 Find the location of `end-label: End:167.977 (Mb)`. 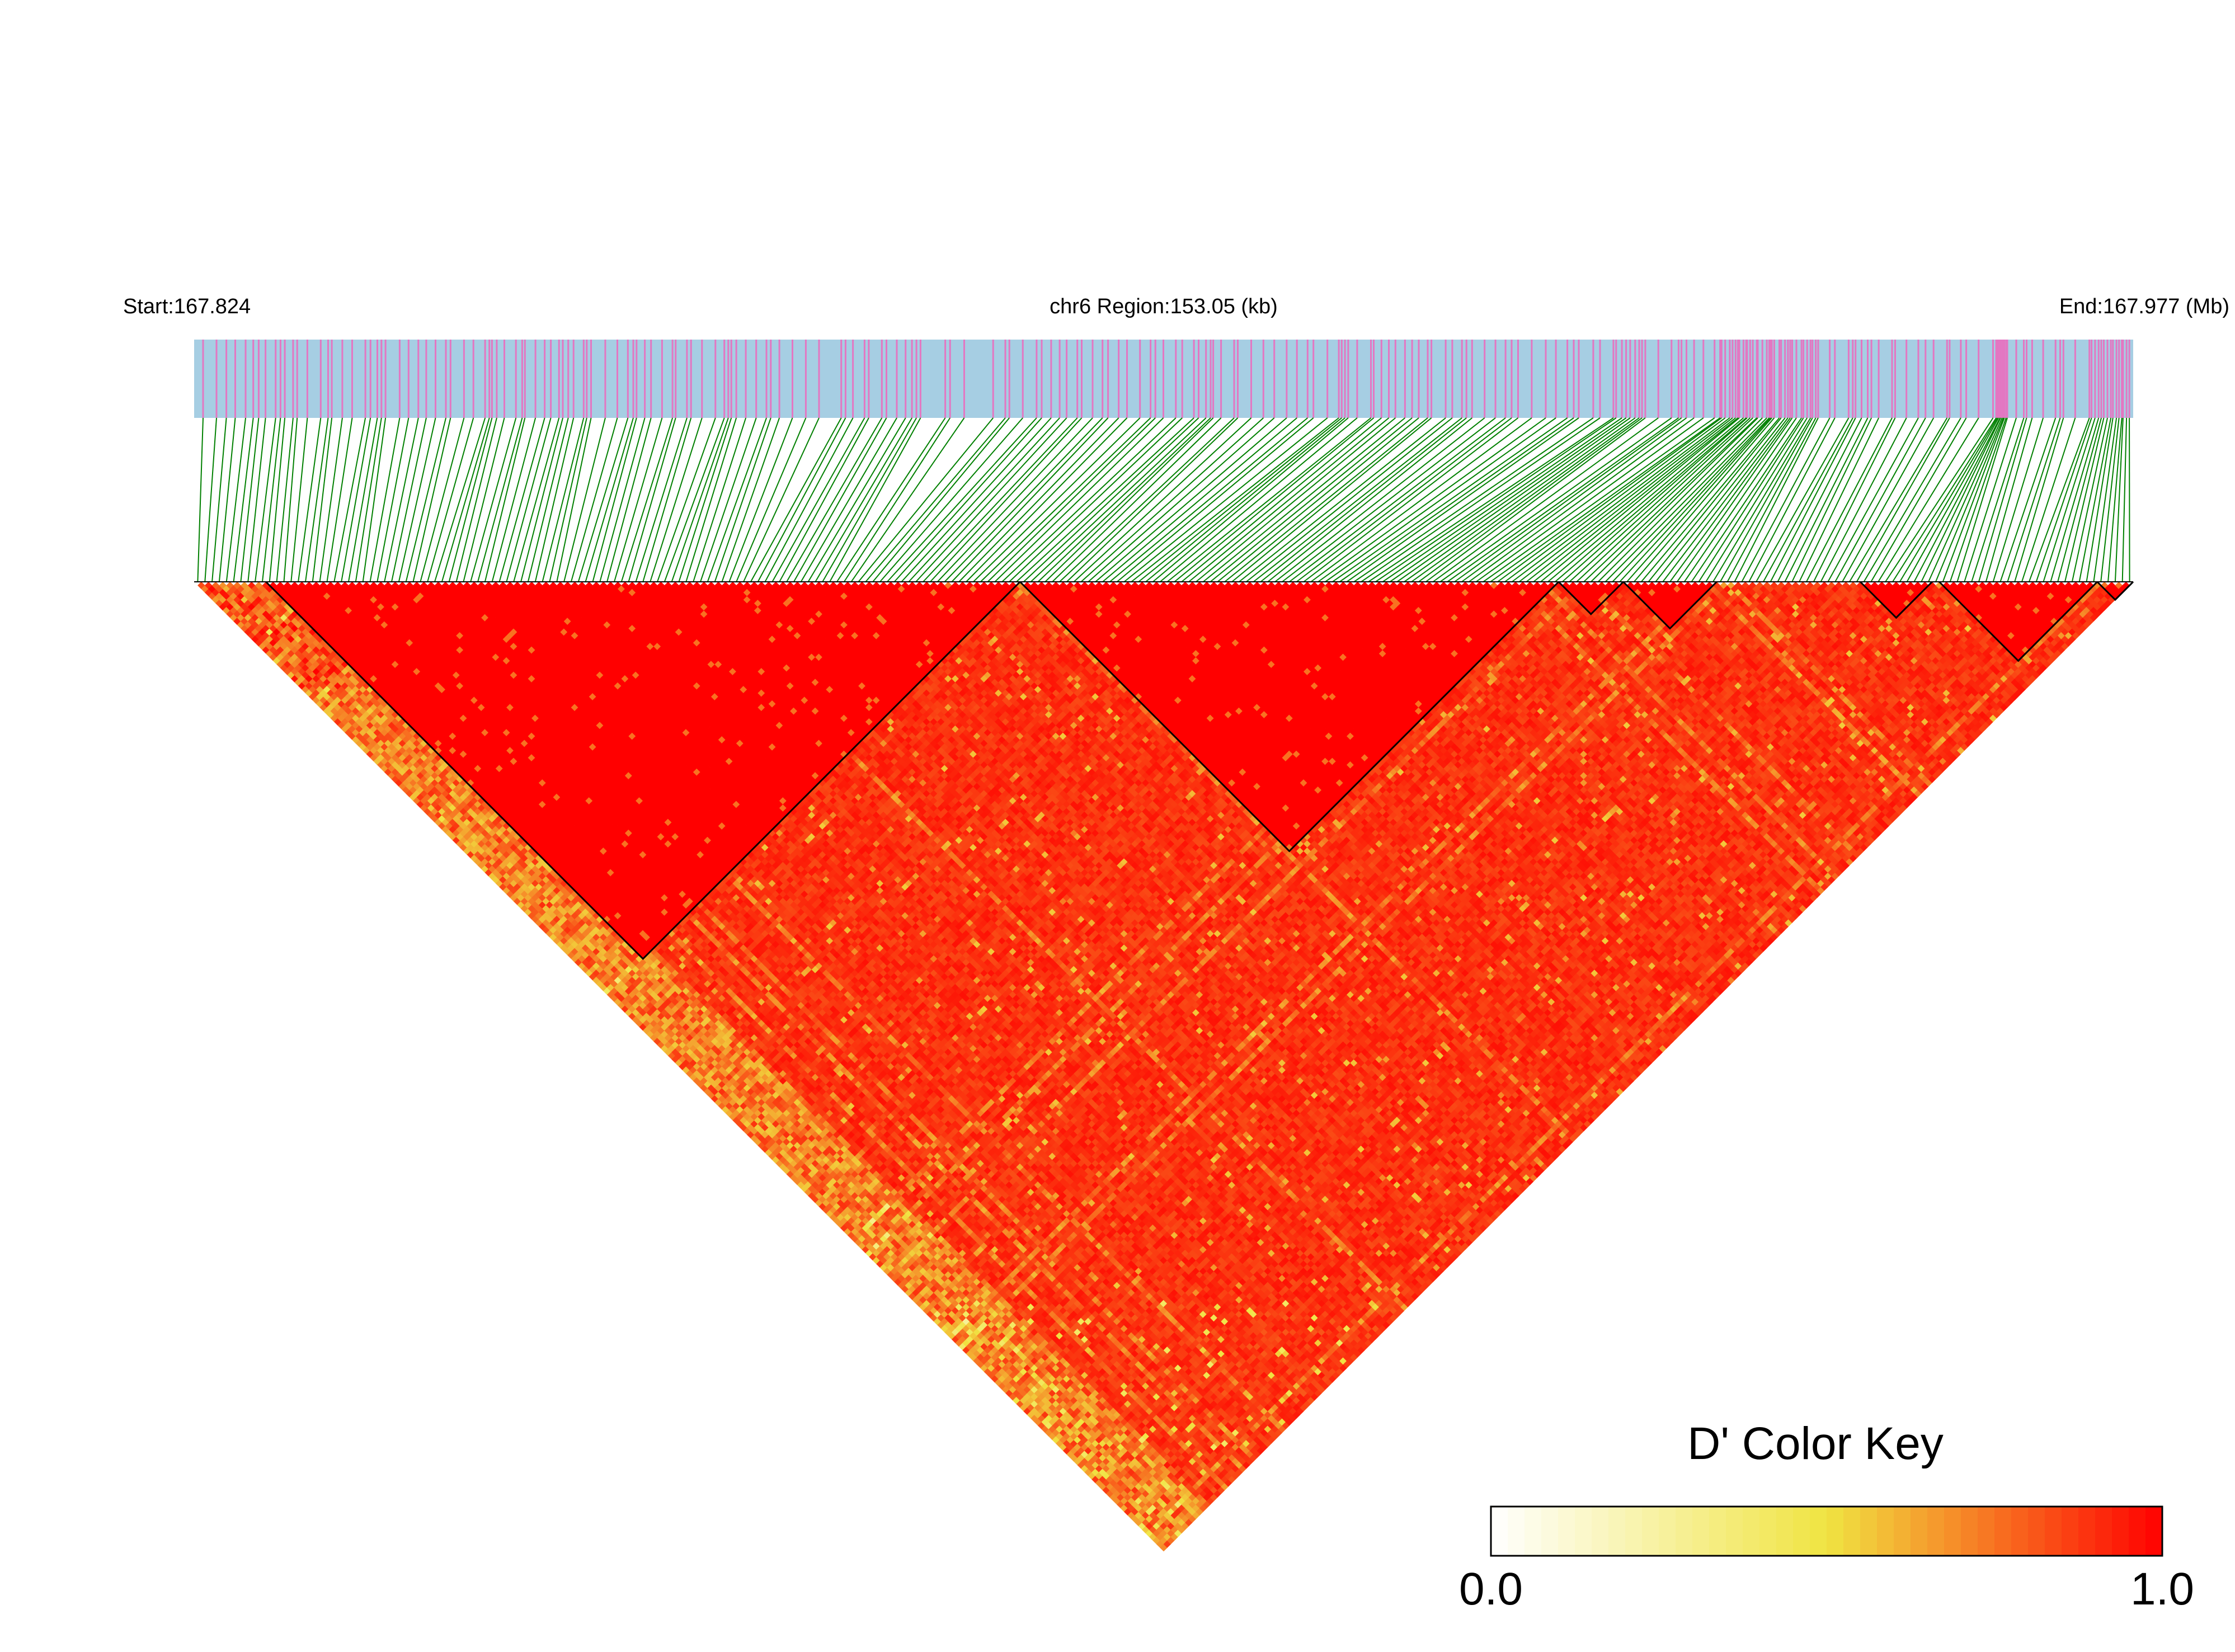

end-label: End:167.977 (Mb) is located at coordinates (2144, 306).